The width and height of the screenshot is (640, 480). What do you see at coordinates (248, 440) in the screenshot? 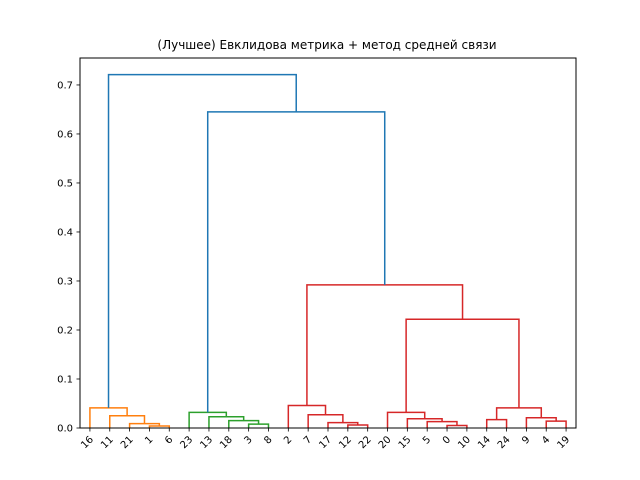
I see `leaf-label: 3` at bounding box center [248, 440].